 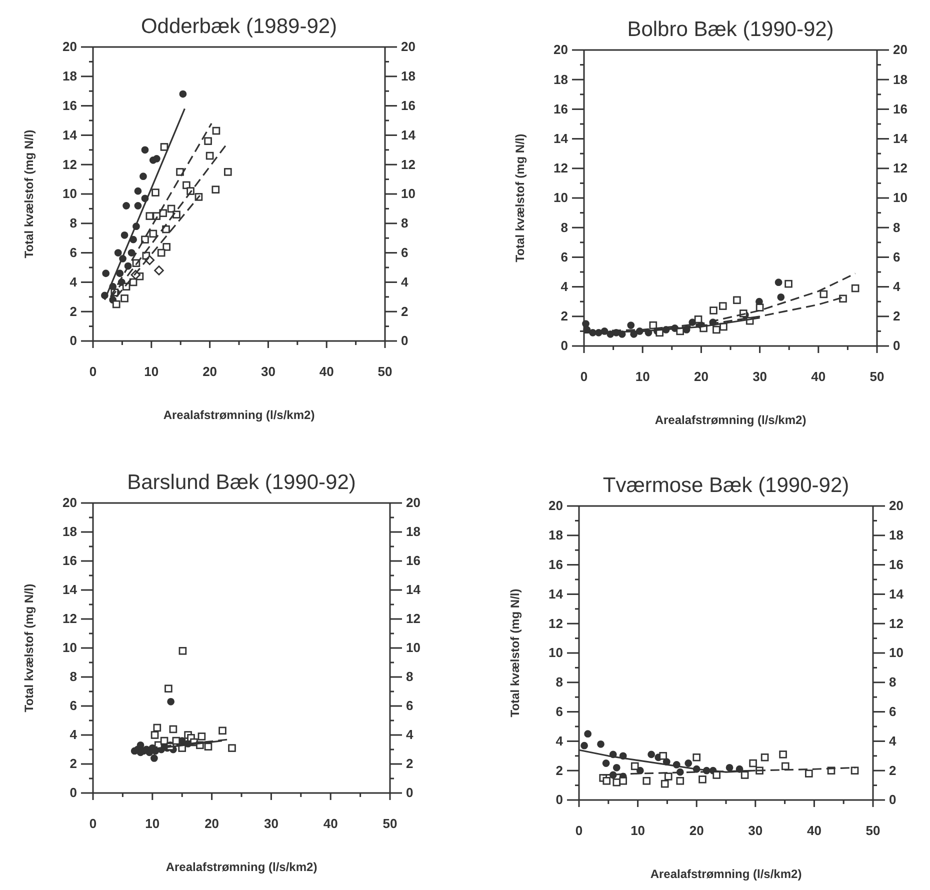 What do you see at coordinates (726, 485) in the screenshot?
I see `chart-title: Tværmose Bæk (1990-92)` at bounding box center [726, 485].